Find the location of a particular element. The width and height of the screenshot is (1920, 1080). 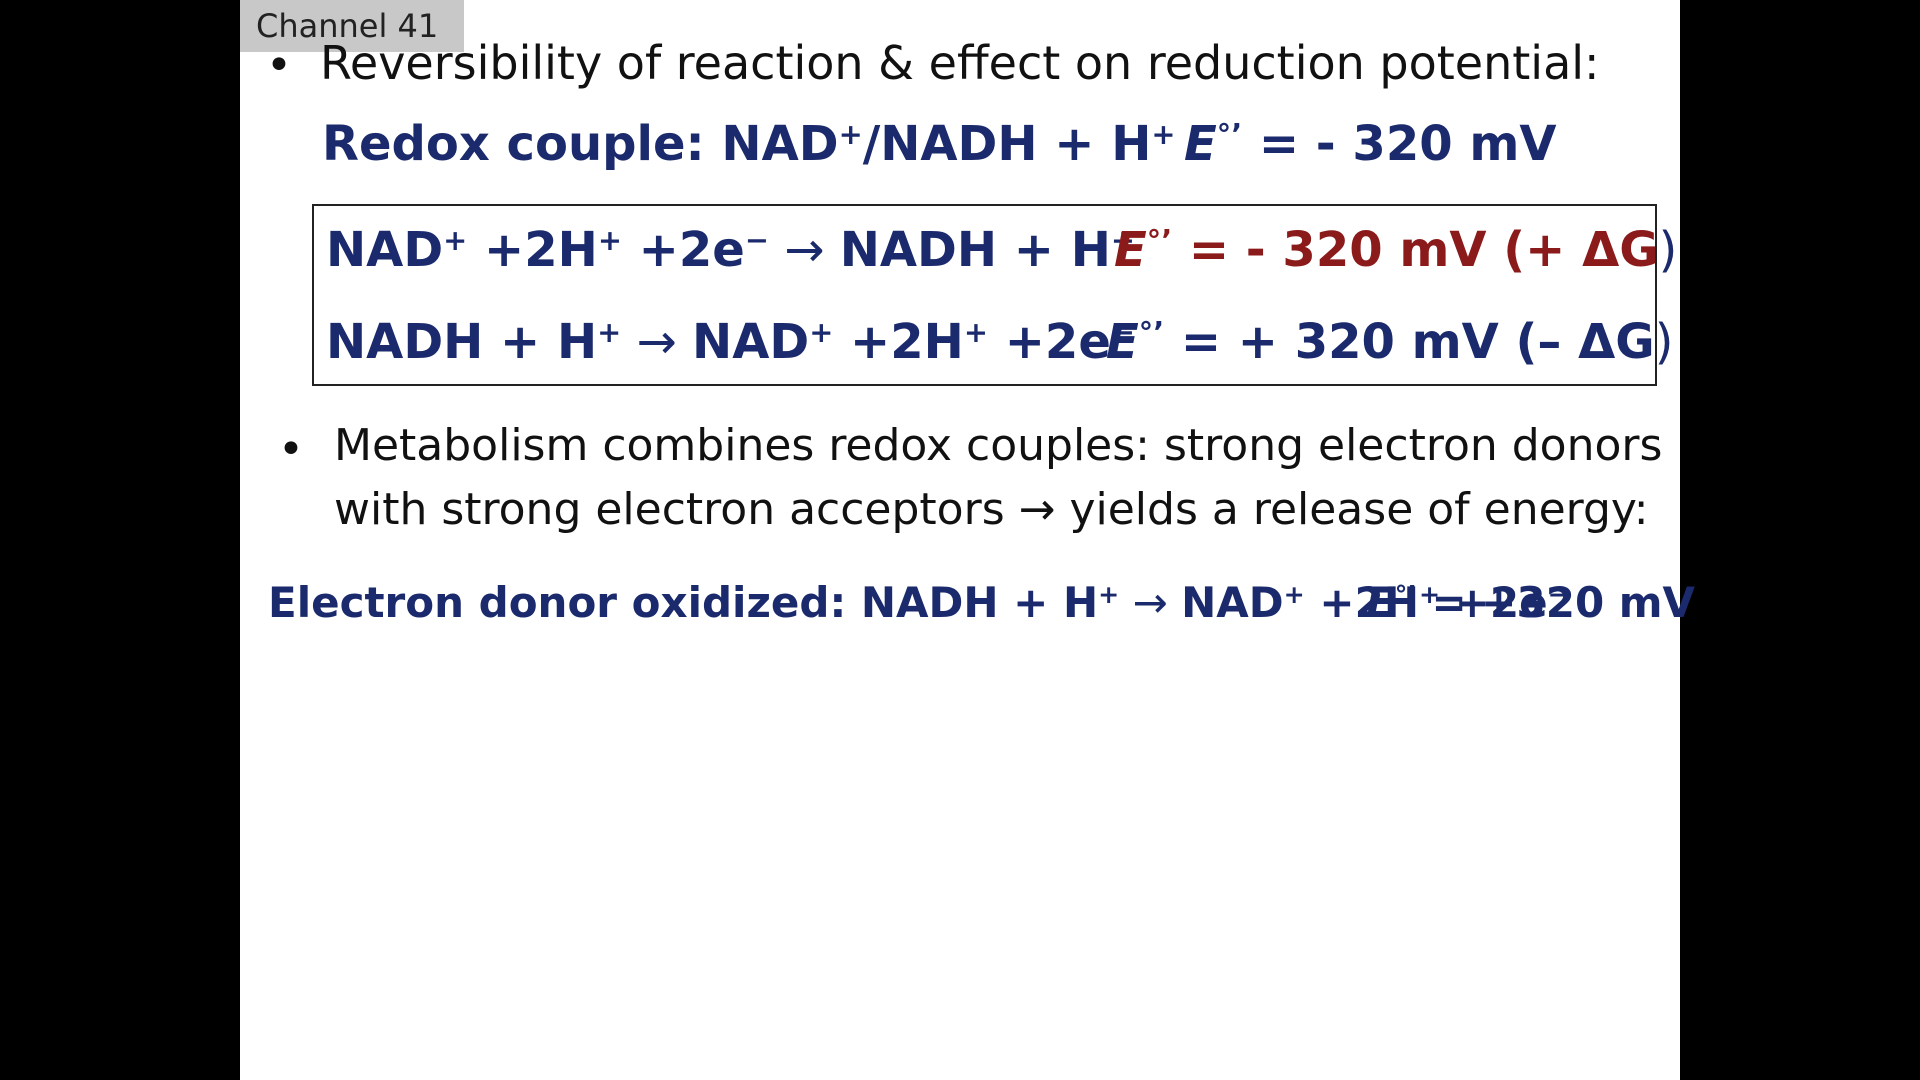

donor-potential: E°’ = +320 mV is located at coordinates (1530, 602).